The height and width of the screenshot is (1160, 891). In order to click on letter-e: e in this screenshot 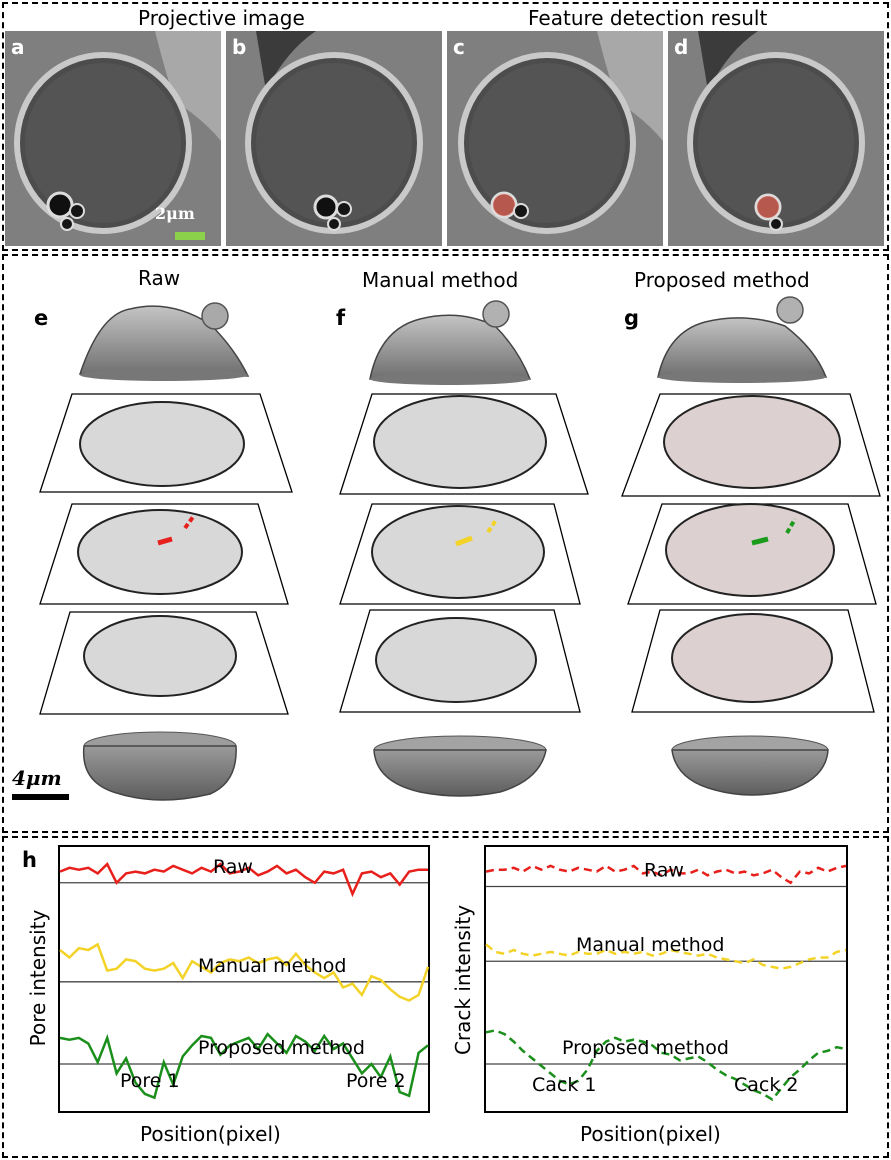, I will do `click(41, 318)`.